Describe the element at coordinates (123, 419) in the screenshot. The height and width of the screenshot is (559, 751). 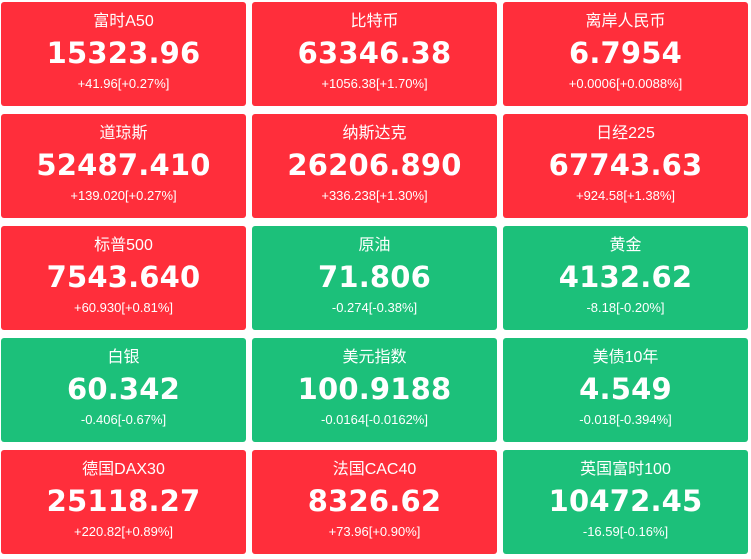
I see `tile-change: -0.406[-0.67%]` at that location.